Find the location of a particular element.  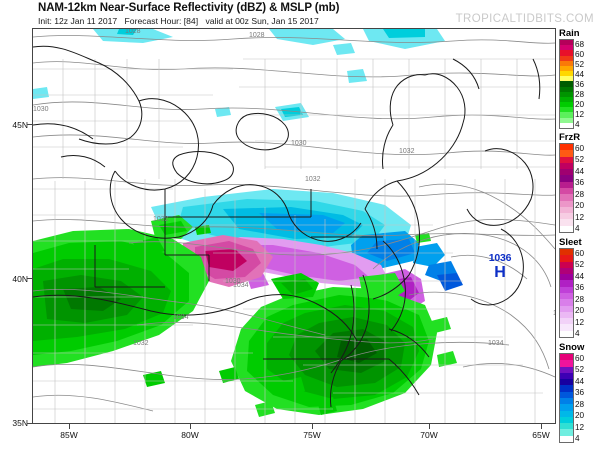

legend-swatches-rain is located at coordinates (566, 84).